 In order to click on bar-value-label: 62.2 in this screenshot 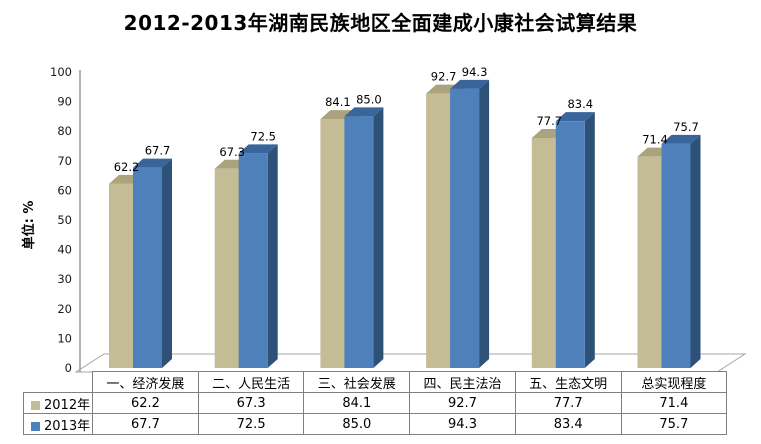, I will do `click(127, 167)`.